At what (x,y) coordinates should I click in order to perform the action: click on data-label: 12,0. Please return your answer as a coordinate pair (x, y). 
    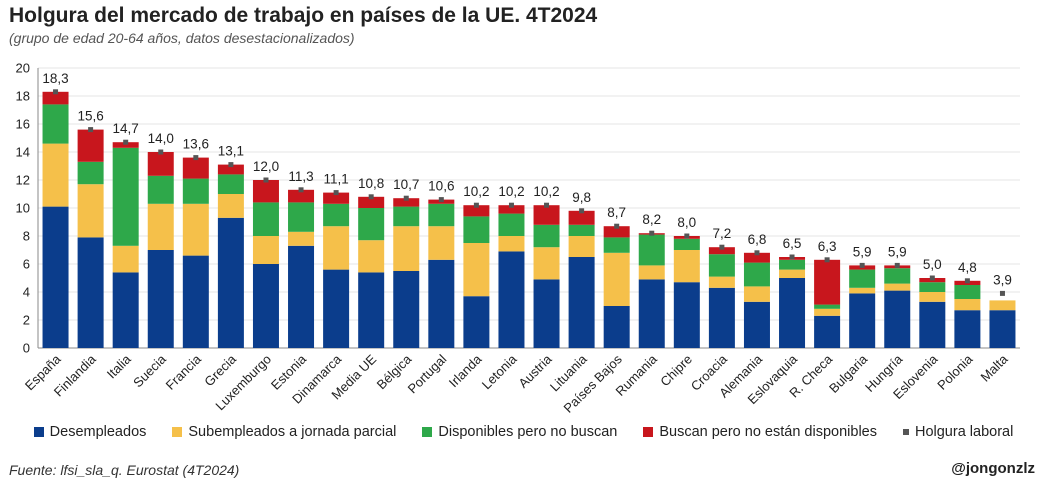
    Looking at the image, I should click on (266, 166).